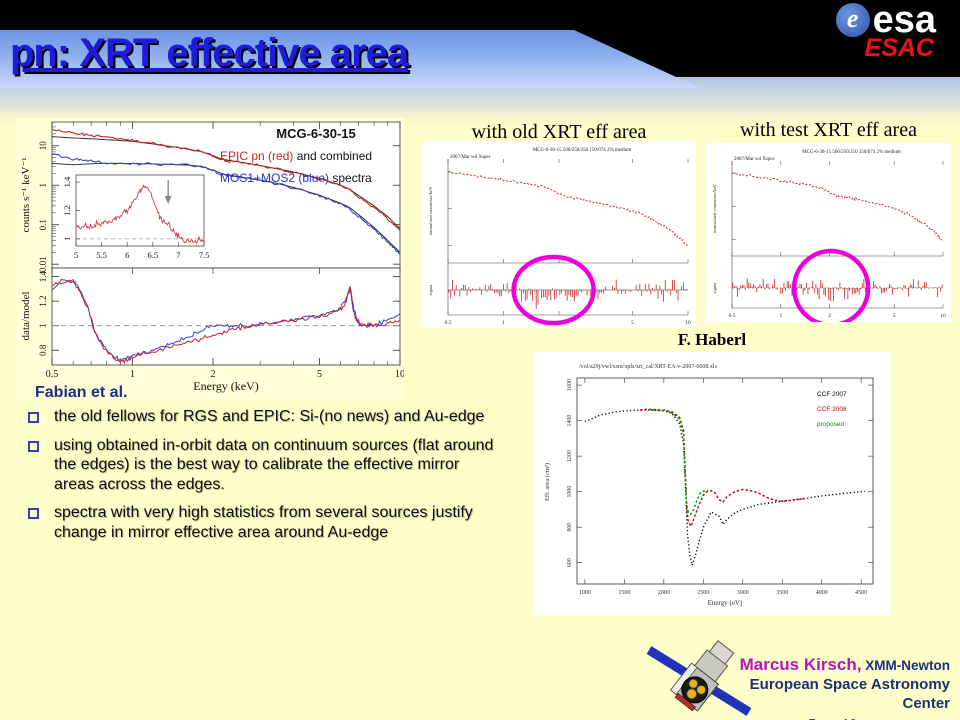  What do you see at coordinates (152, 255) in the screenshot?
I see `svg-text: 6.5` at bounding box center [152, 255].